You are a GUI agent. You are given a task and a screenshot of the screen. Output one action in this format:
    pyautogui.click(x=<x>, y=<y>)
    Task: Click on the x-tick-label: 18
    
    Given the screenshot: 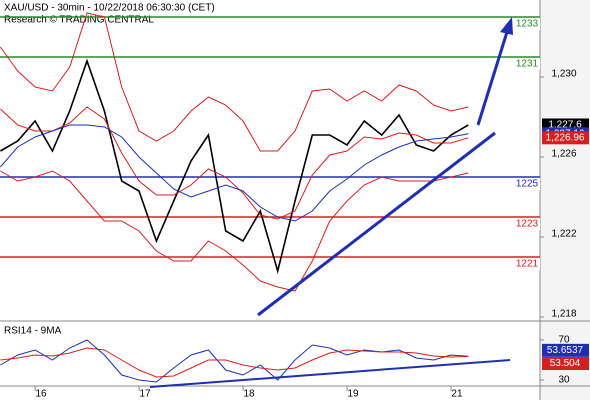 What is the action you would take?
    pyautogui.click(x=249, y=394)
    